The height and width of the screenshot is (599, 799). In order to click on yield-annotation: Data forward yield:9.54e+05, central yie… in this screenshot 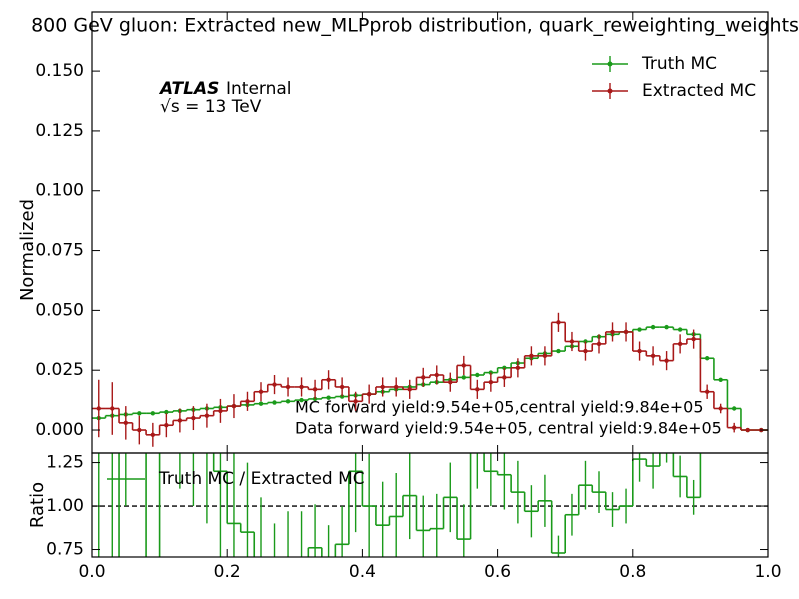, I will do `click(508, 428)`.